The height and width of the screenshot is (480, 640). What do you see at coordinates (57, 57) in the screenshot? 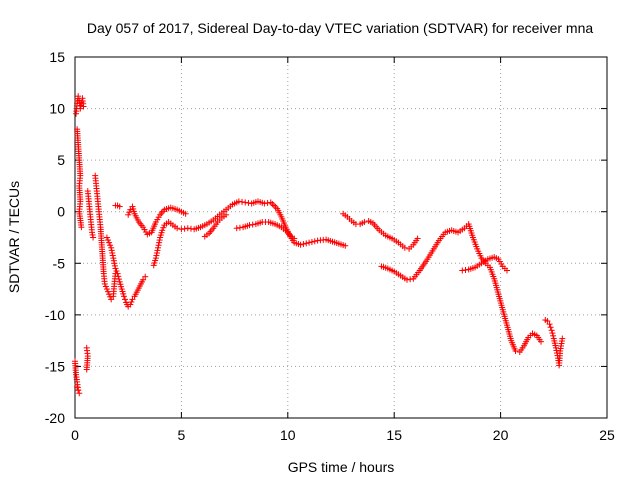
I see `y-tick-label: 15` at bounding box center [57, 57].